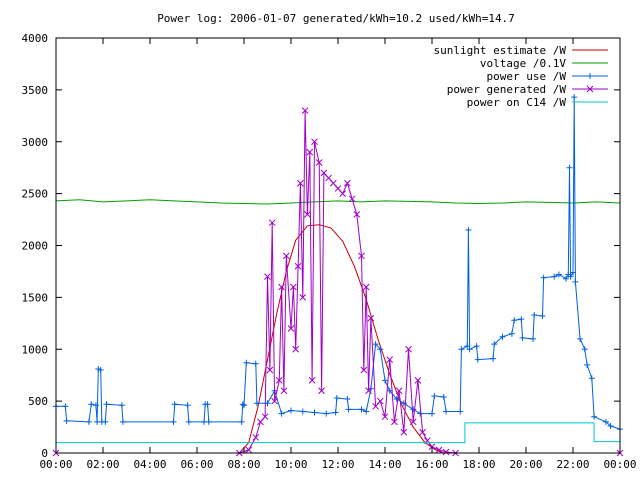 The height and width of the screenshot is (480, 640). Describe the element at coordinates (243, 464) in the screenshot. I see `x-tick-label: 08:00` at that location.